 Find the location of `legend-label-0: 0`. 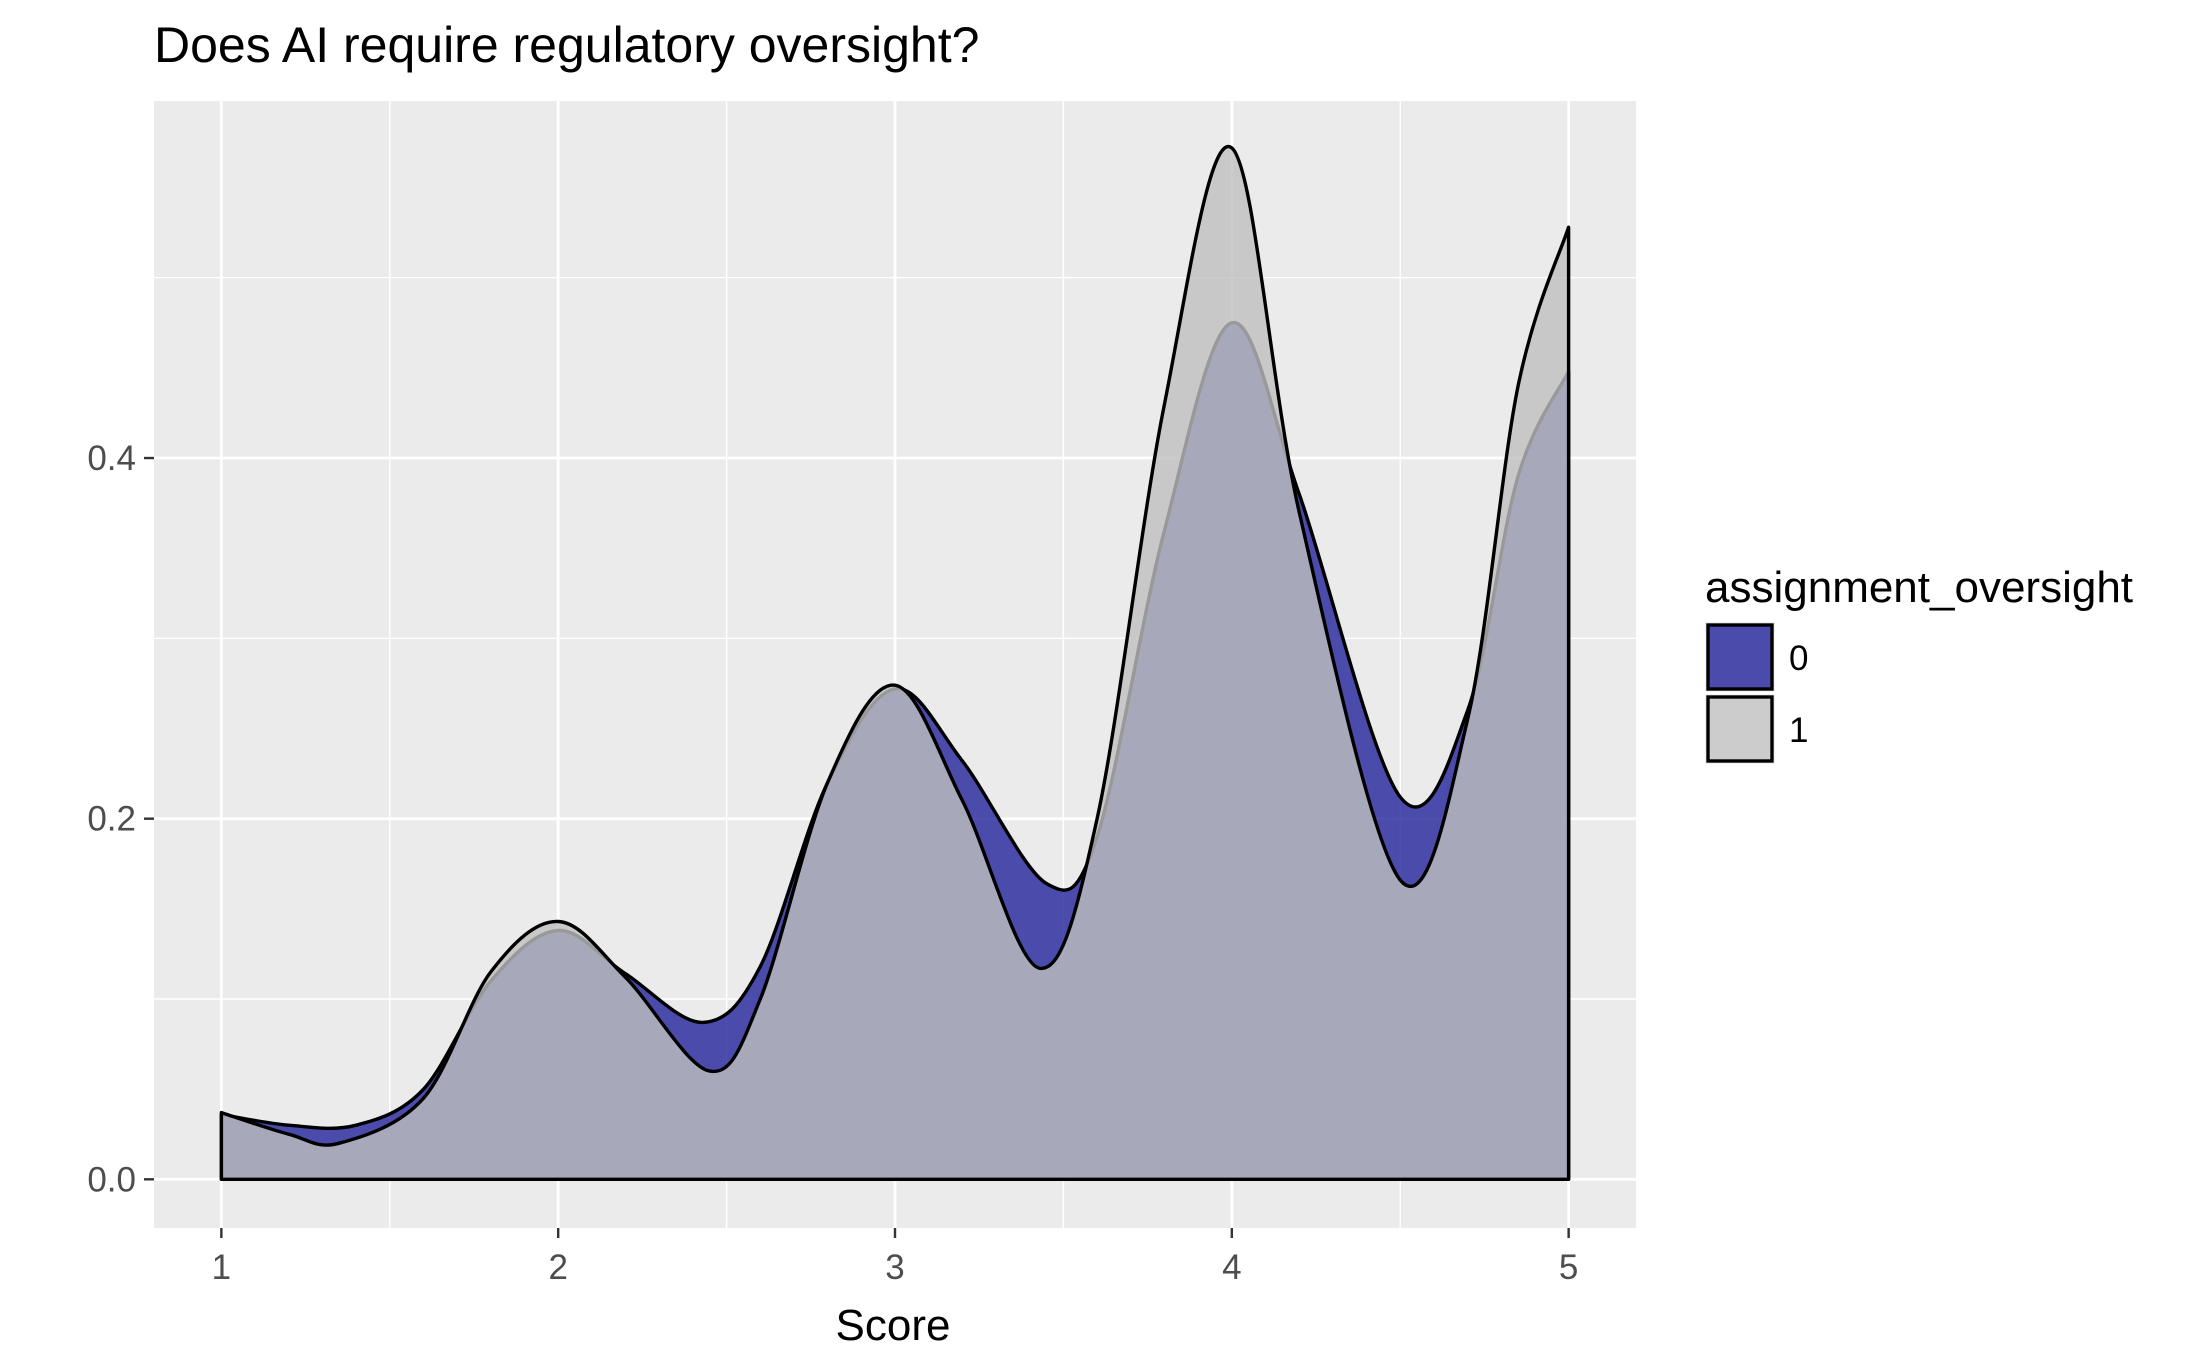

legend-label-0: 0 is located at coordinates (1798, 658).